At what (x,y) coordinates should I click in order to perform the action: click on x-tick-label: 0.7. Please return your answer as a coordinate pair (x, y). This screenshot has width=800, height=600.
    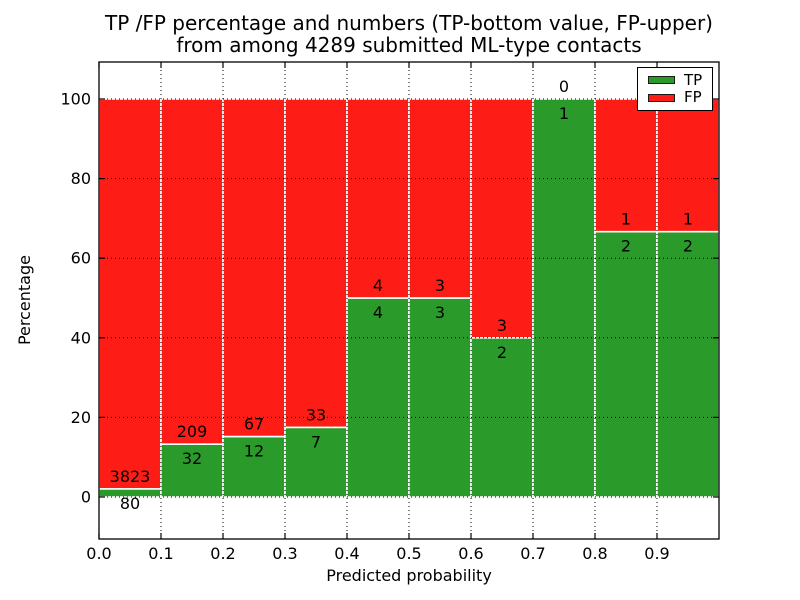
    Looking at the image, I should click on (532, 553).